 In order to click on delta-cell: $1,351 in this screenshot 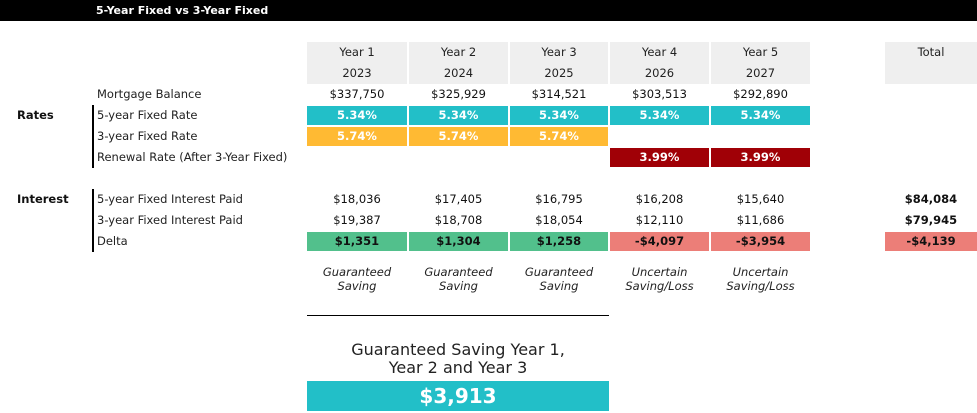, I will do `click(357, 241)`.